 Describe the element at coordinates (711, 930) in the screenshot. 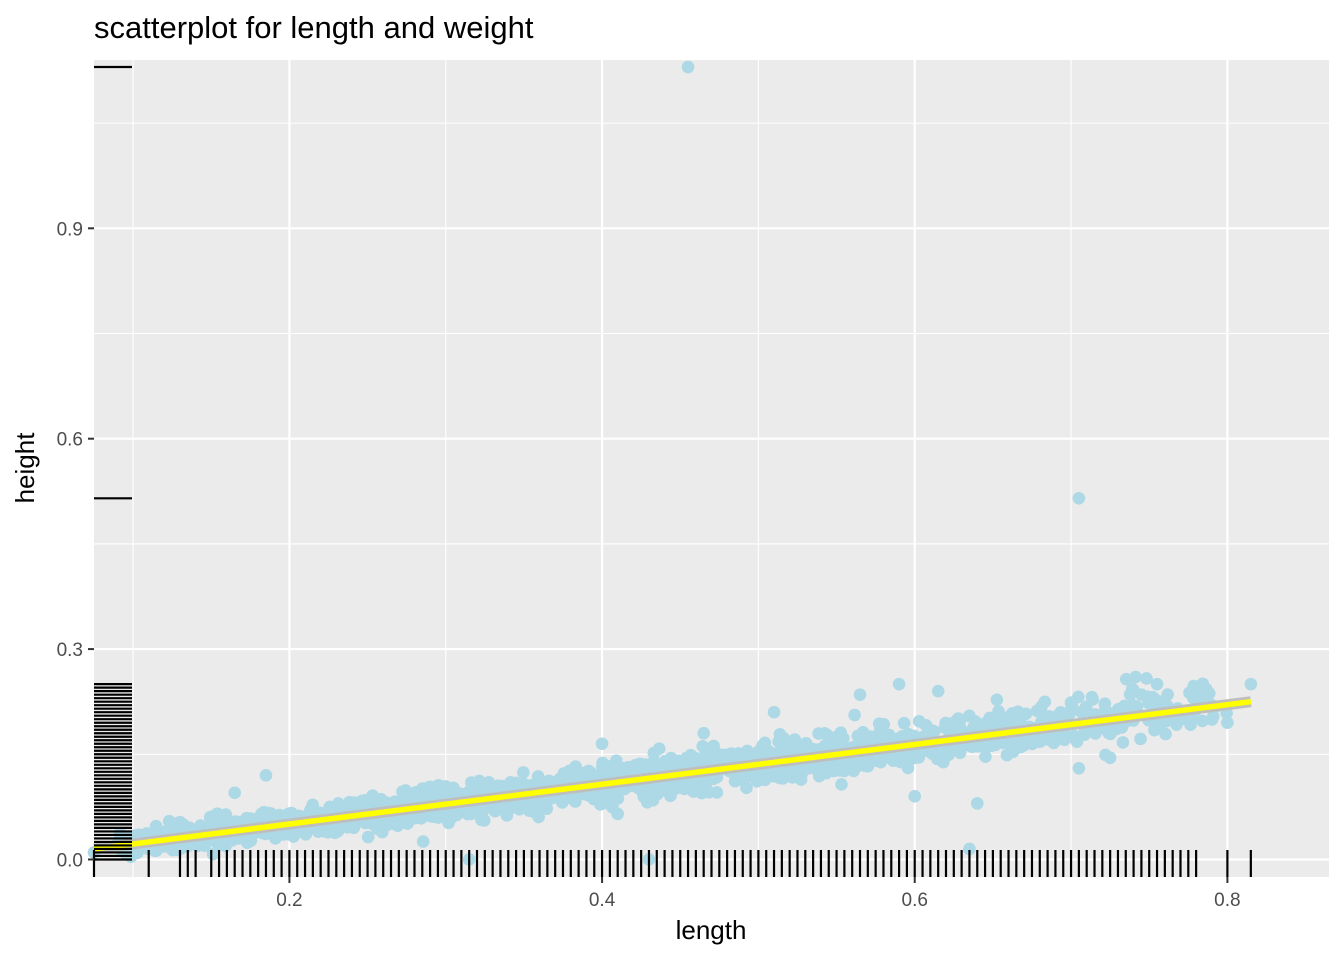

I see `x-axis-title: length` at that location.